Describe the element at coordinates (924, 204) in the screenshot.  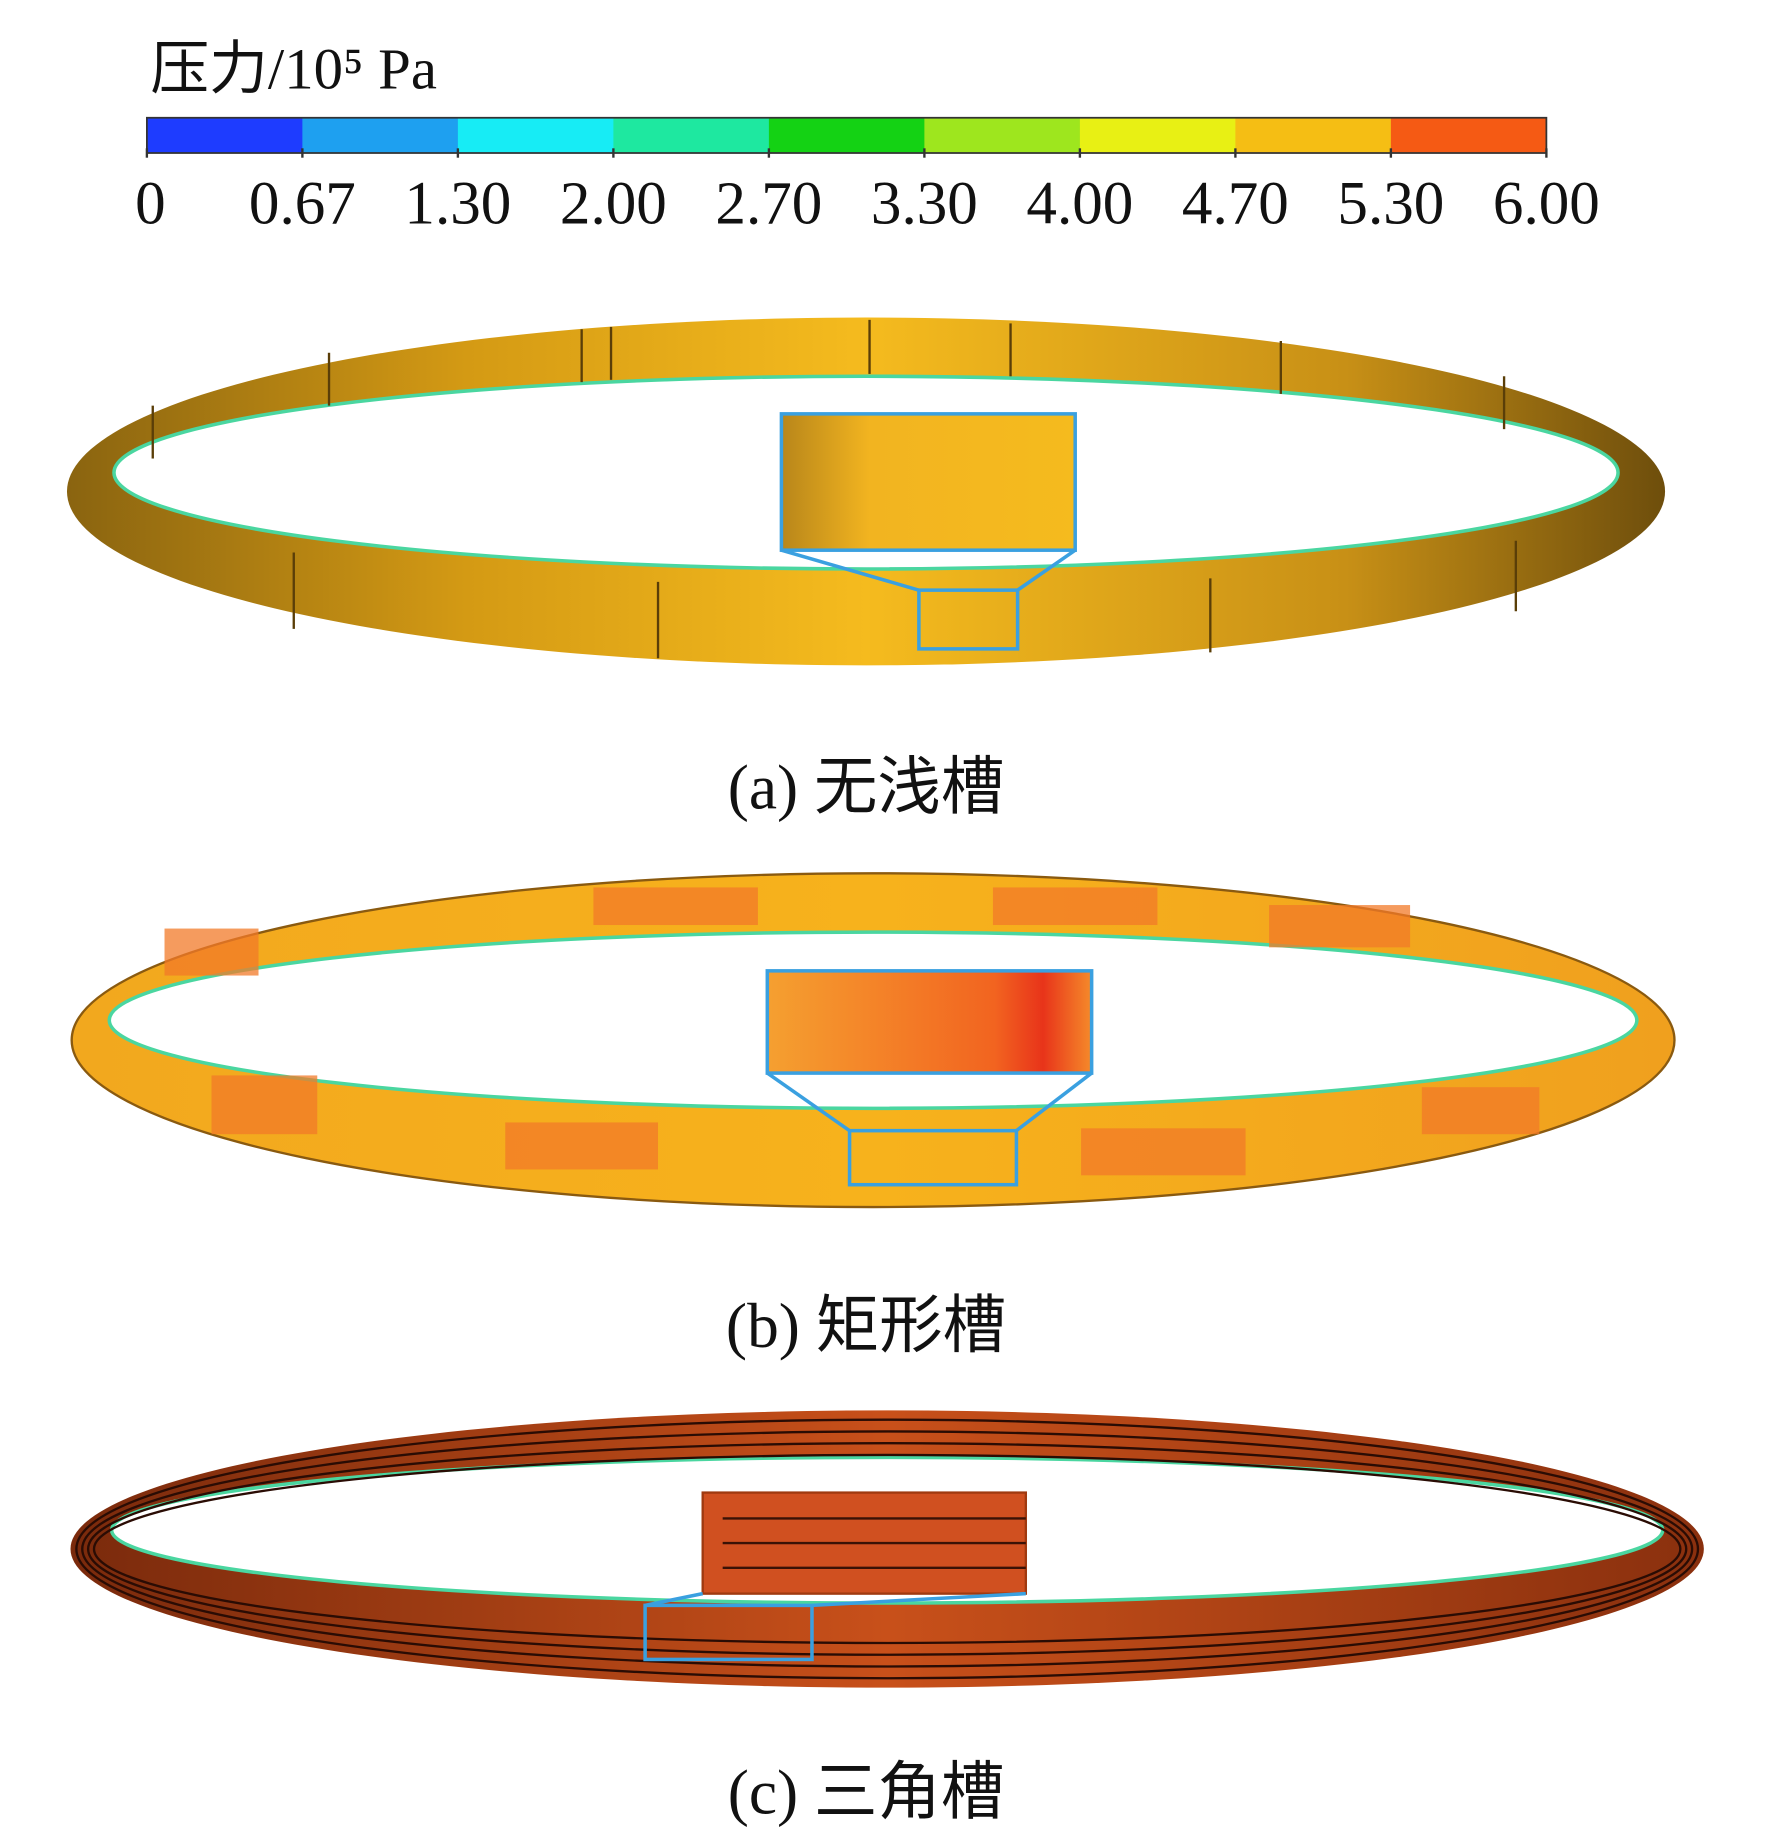
I see `colorbar-tick-label: 3.30` at that location.